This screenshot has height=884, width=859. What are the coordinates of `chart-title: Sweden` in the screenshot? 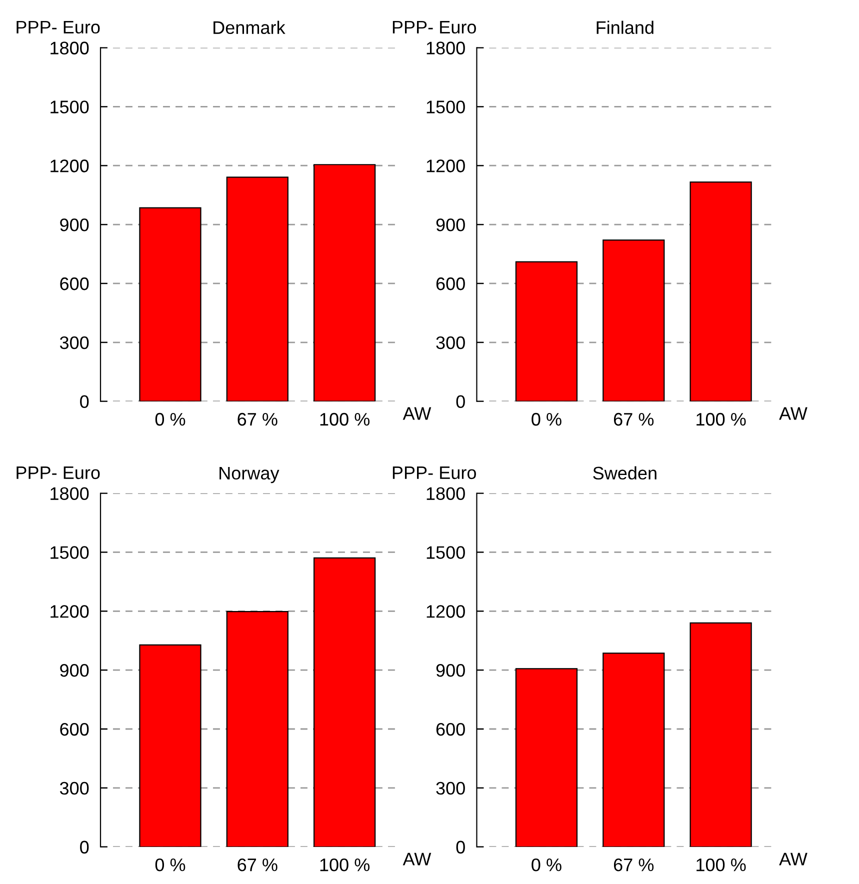 It's located at (624, 473).